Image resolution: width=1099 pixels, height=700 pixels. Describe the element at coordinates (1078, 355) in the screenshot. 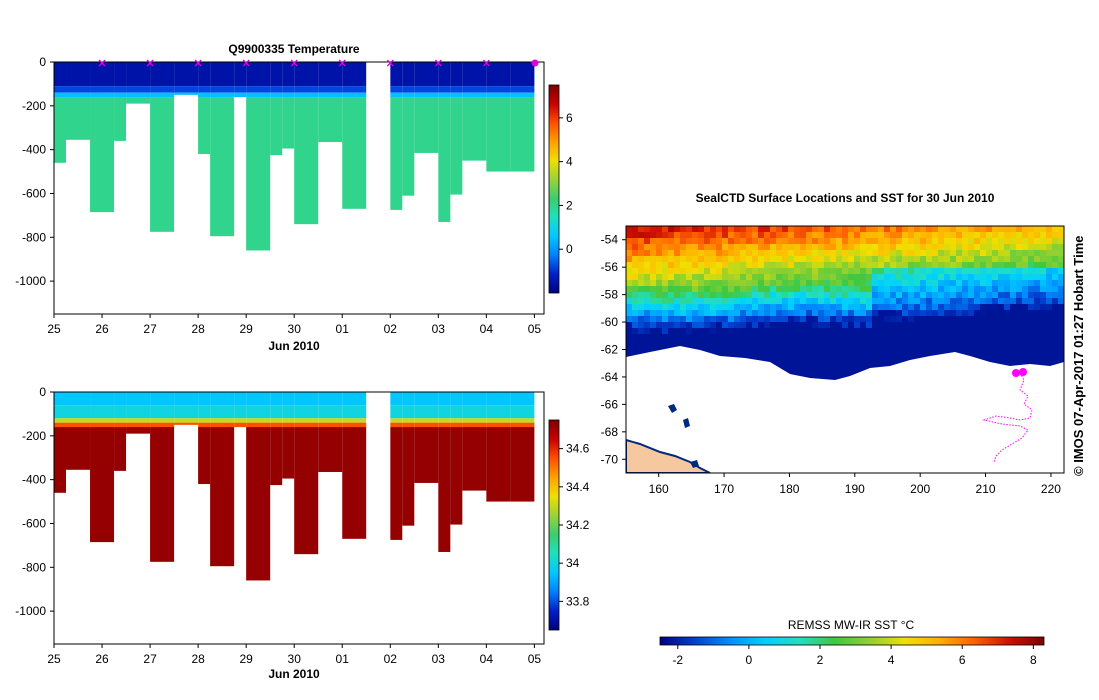

I see `imos-credit-label: © IMOS 07-Apr-2017 01:27 Hobart Time` at that location.